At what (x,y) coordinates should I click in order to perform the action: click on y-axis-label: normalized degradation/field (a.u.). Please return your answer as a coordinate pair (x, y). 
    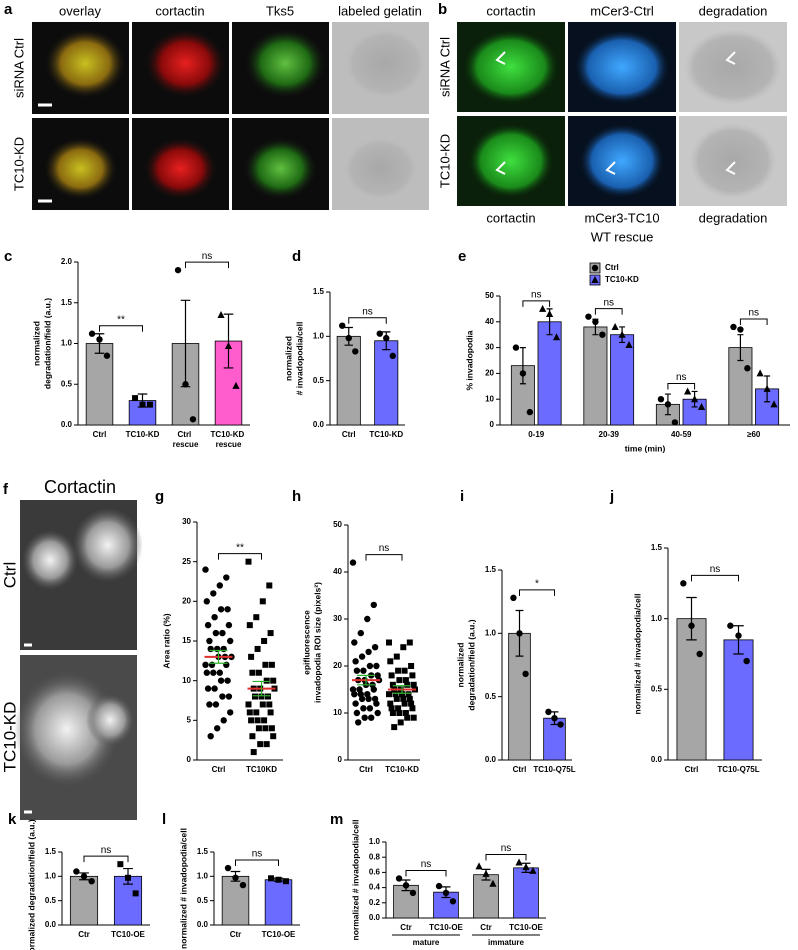
    Looking at the image, I should click on (31, 884).